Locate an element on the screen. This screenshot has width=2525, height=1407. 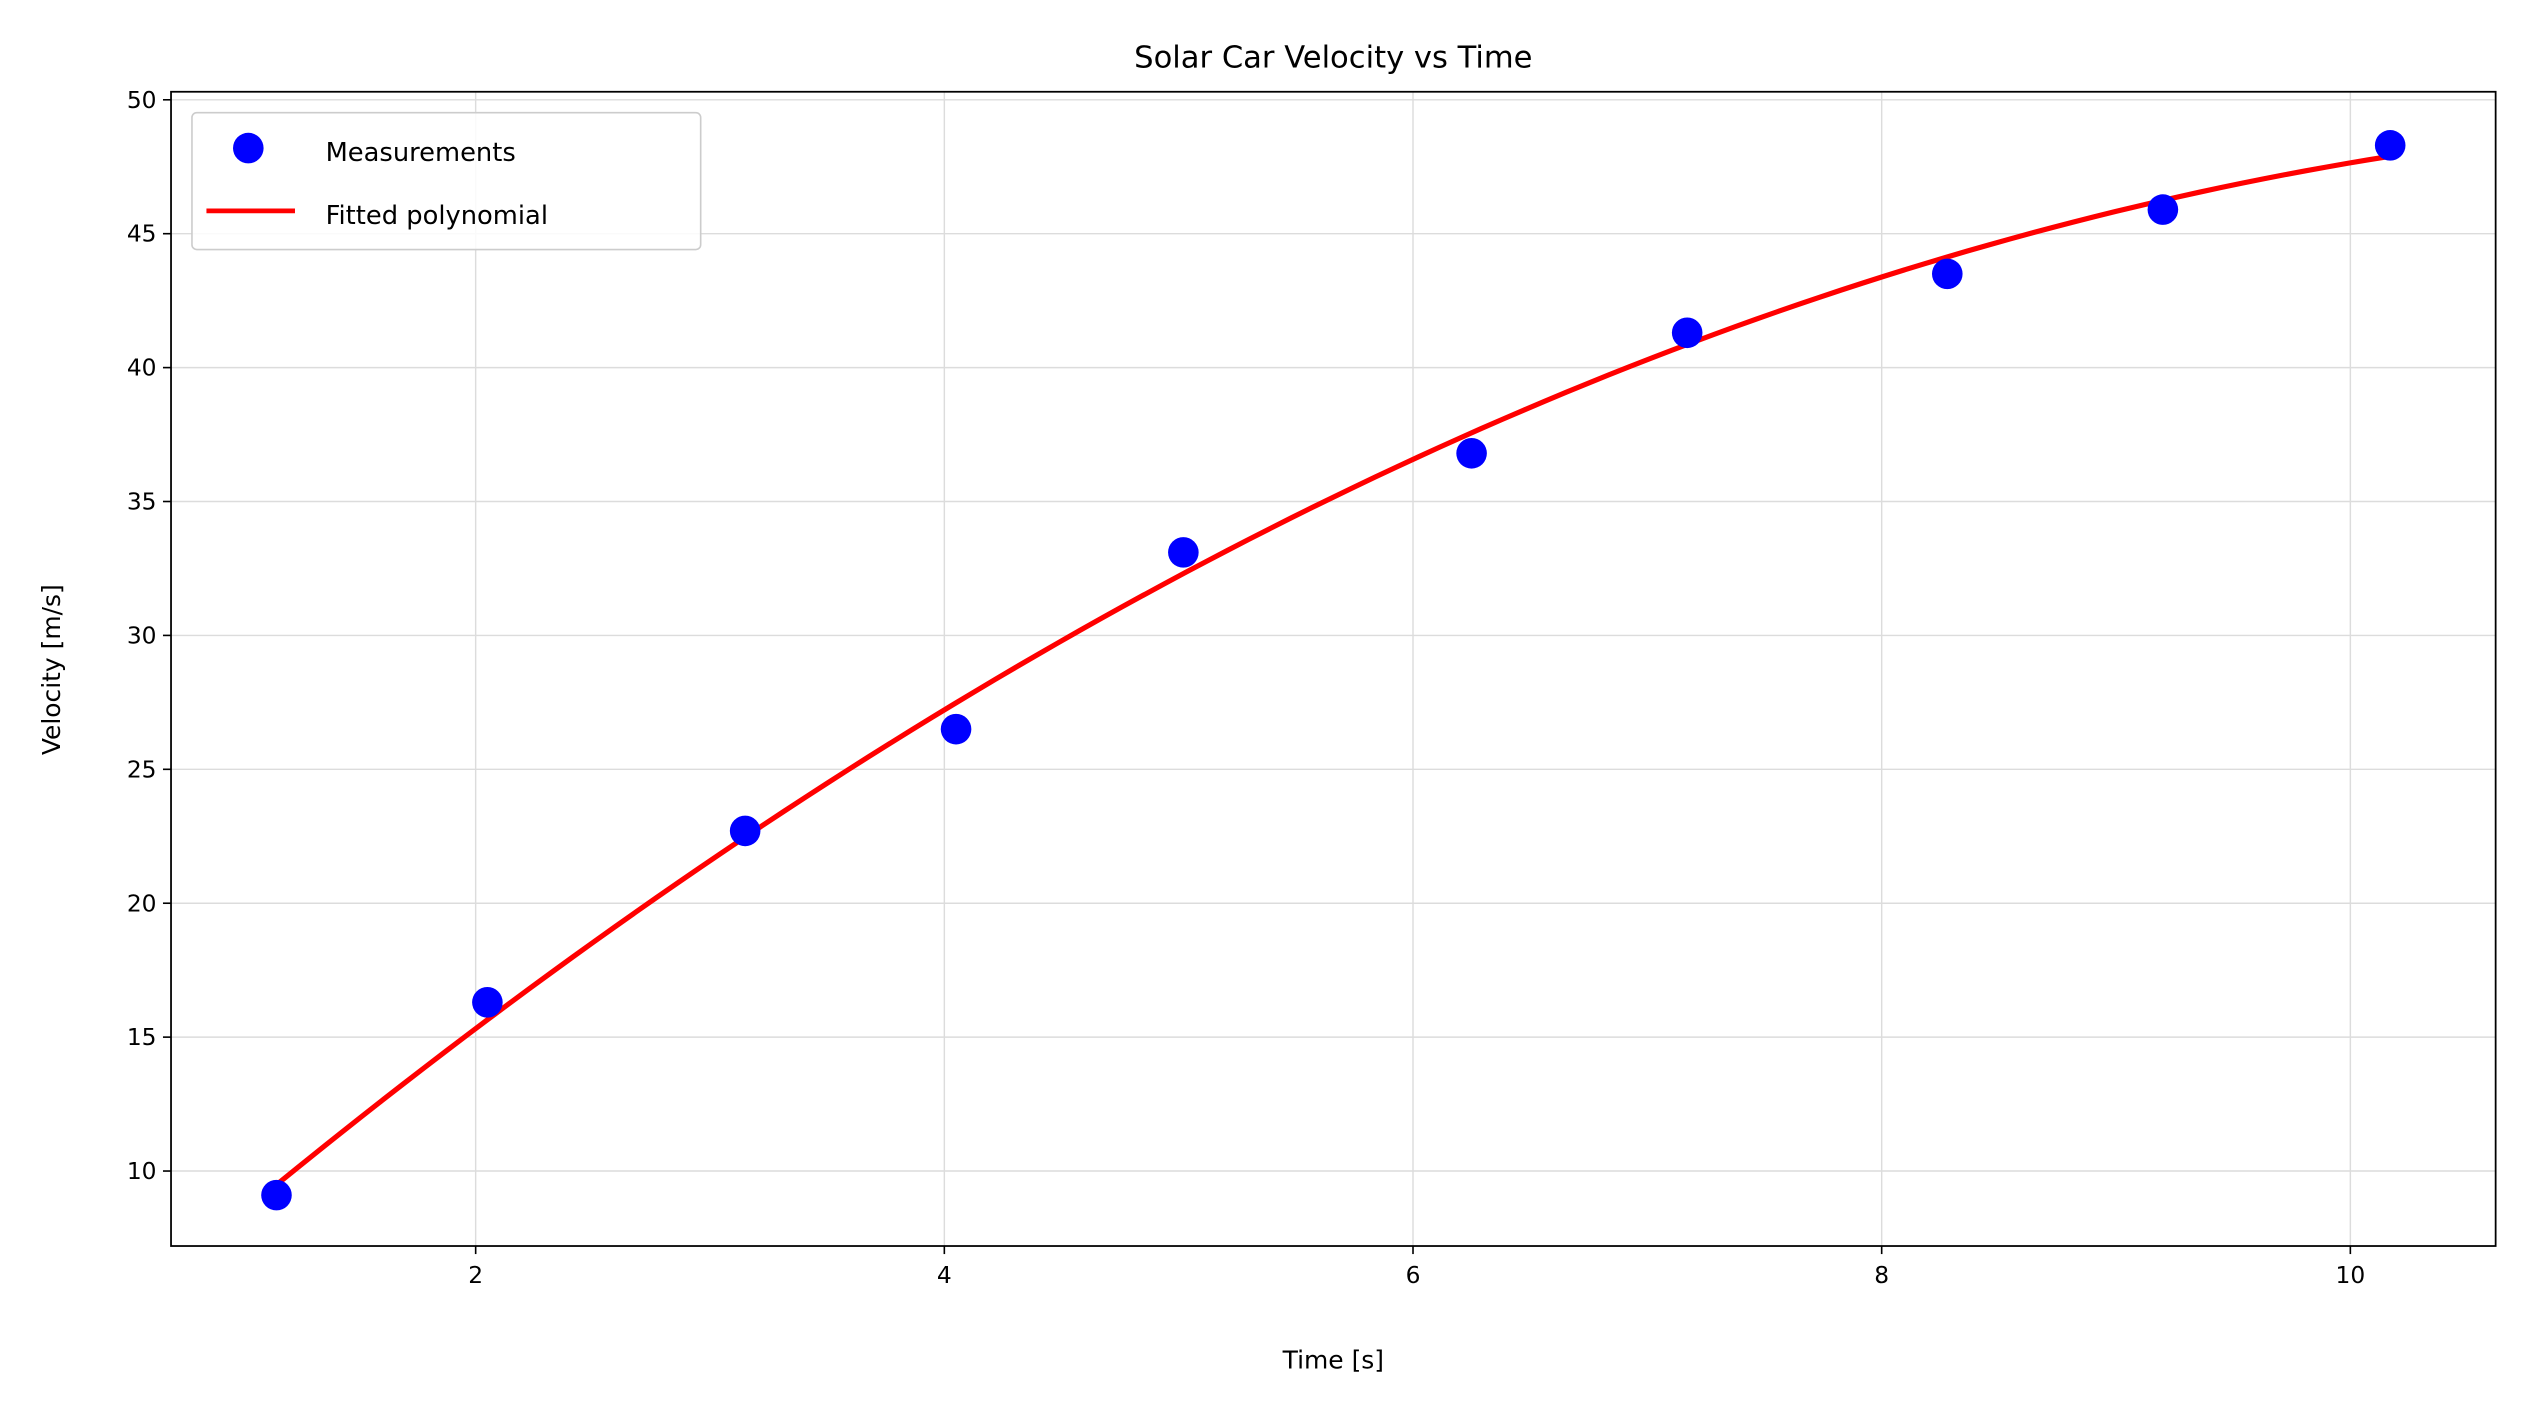
y-tick-label: 20 is located at coordinates (142, 903).